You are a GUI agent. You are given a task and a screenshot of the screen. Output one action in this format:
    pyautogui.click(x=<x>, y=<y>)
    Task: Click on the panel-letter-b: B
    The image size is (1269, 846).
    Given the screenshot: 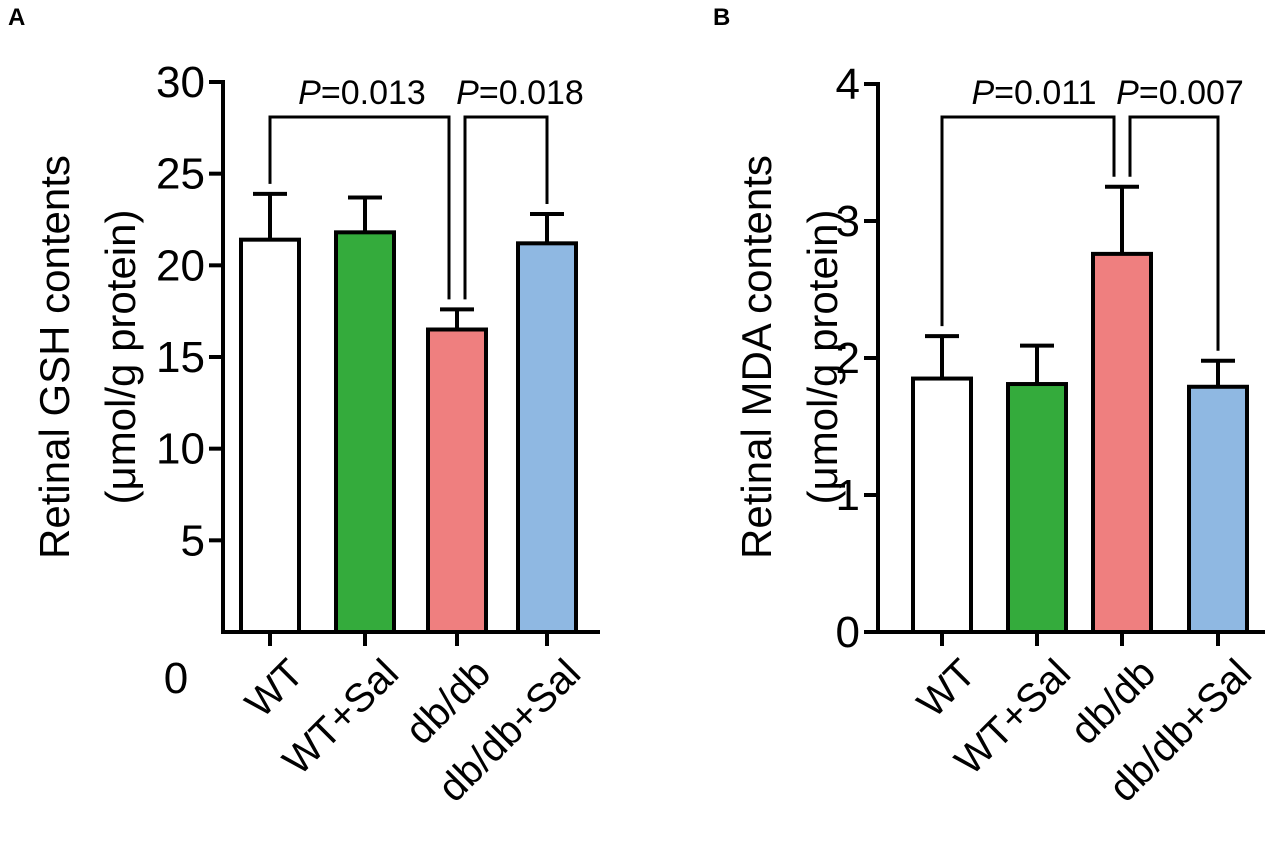 What is the action you would take?
    pyautogui.click(x=722, y=17)
    